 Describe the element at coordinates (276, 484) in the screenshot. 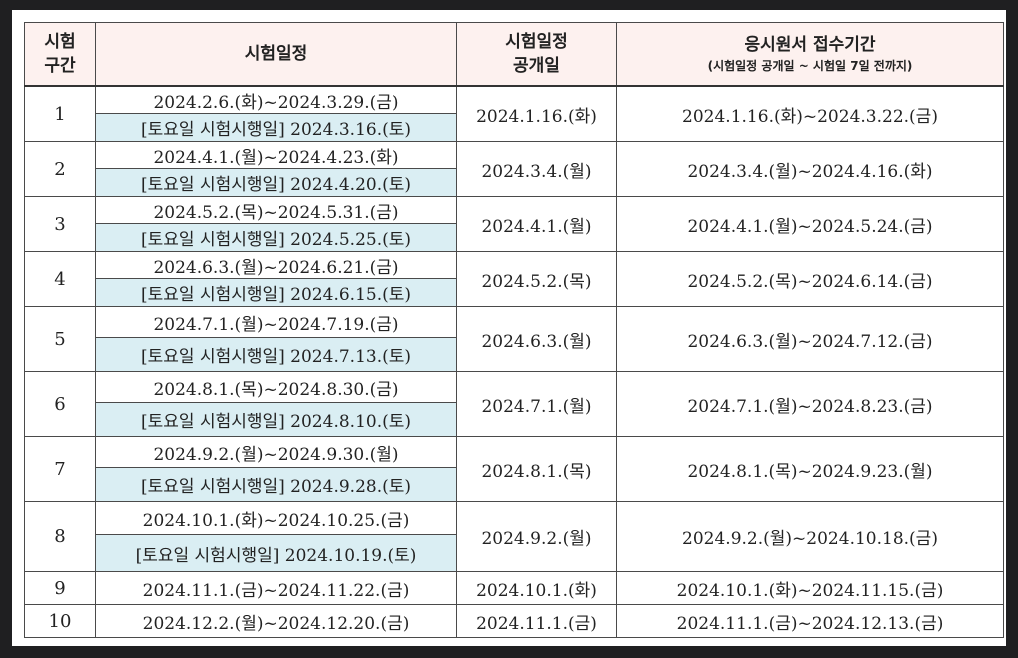

I see `saturday-exam-date: [토요일 시험시행일] 2024.9.28.(토)` at that location.